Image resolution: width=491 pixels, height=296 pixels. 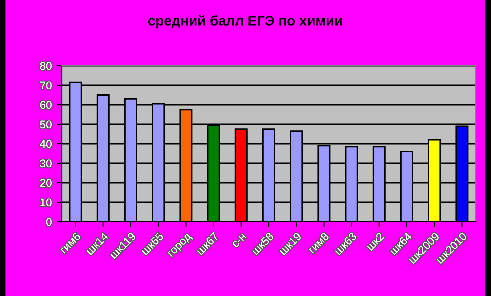 I want to click on chart-title: средний балл ЕГЭ по химии, so click(x=245, y=22).